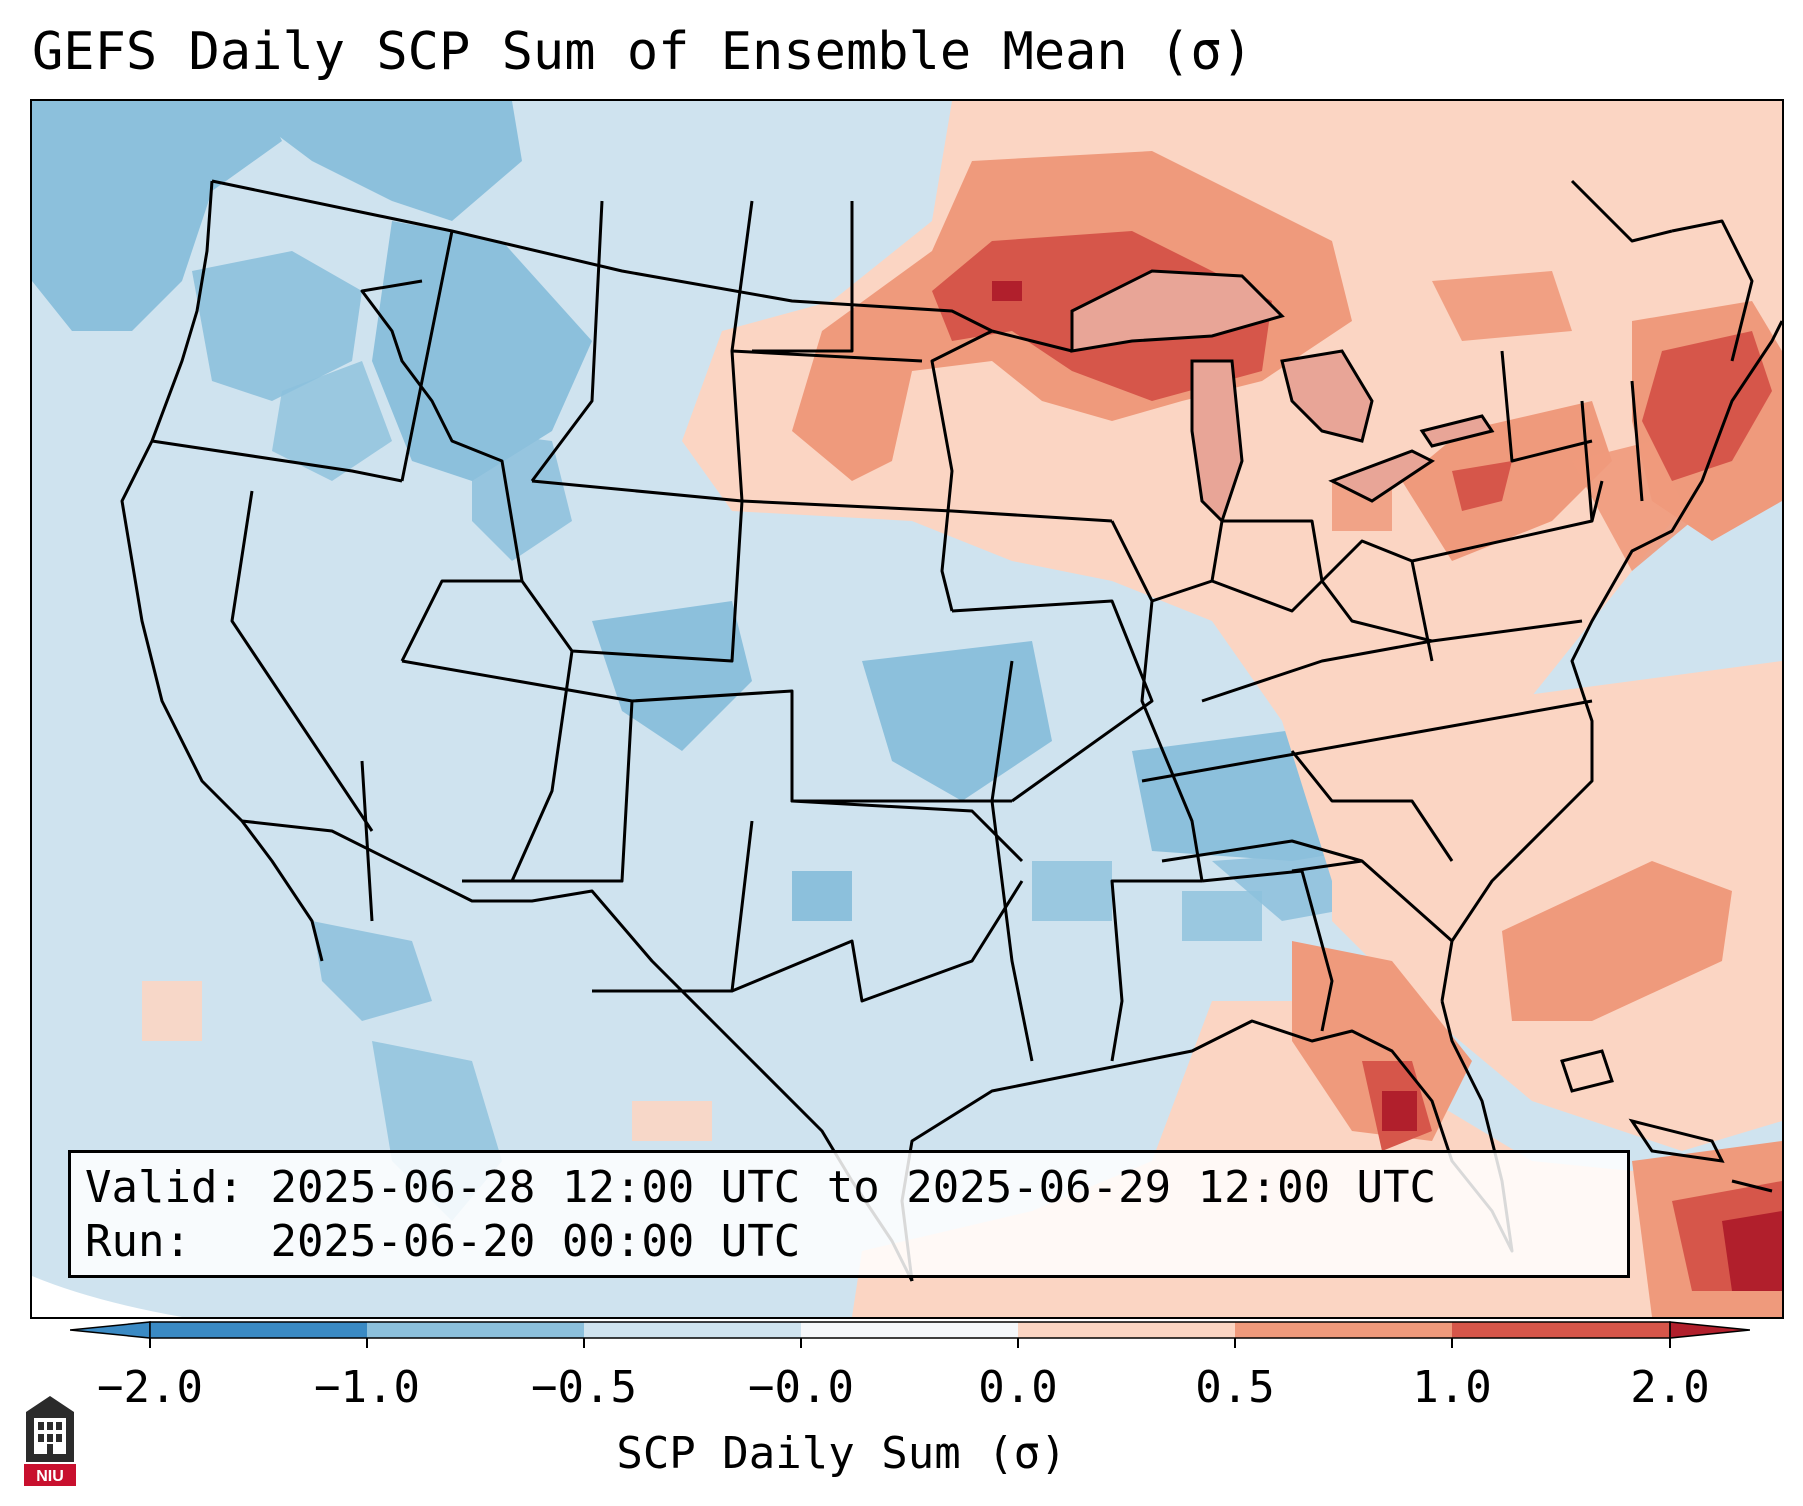 This screenshot has width=1803, height=1506. I want to click on valid-label: Valid:, so click(164, 1187).